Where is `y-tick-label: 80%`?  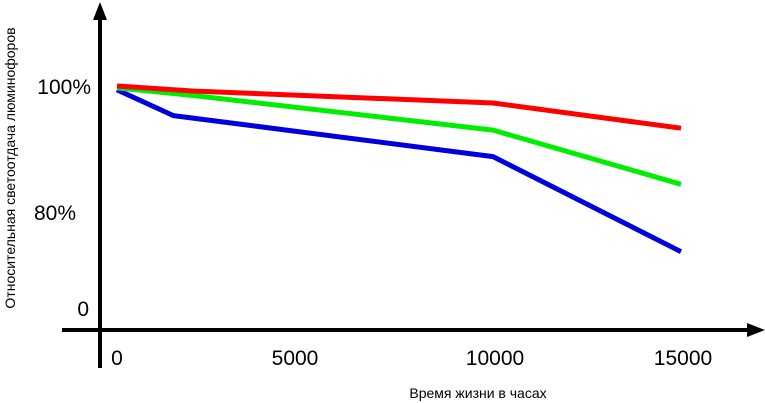
y-tick-label: 80% is located at coordinates (55, 213).